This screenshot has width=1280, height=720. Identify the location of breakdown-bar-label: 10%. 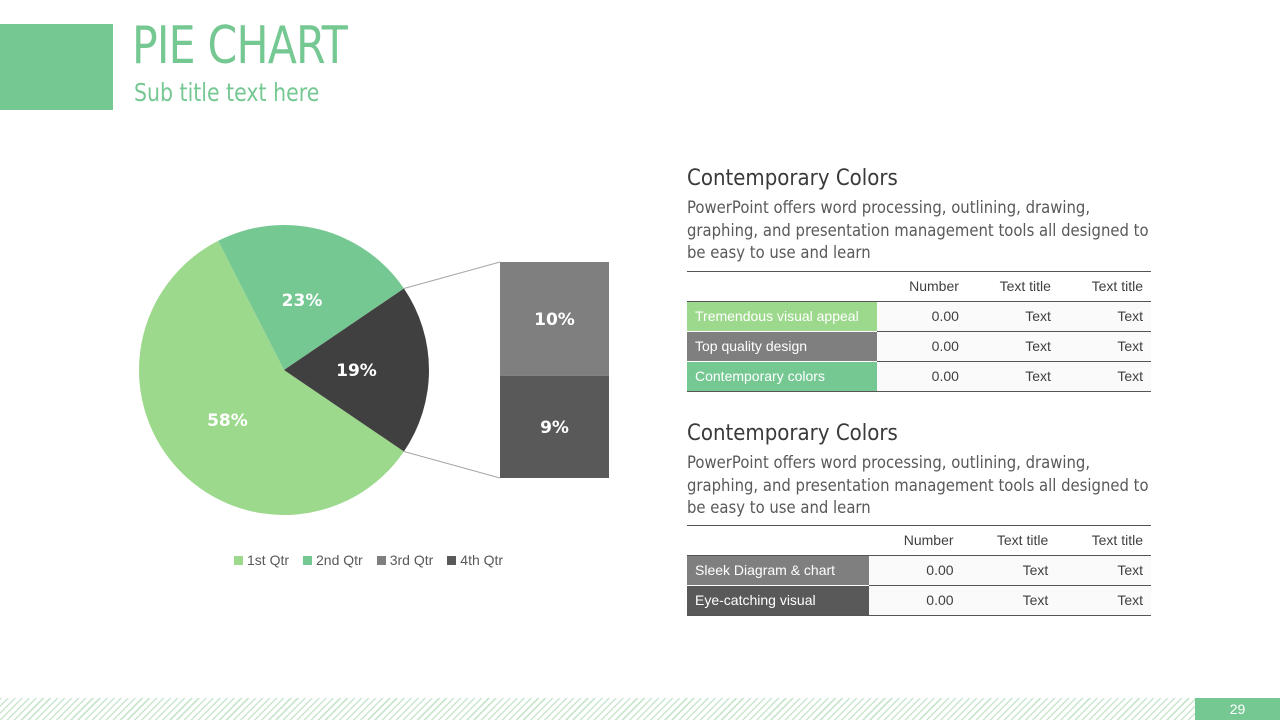
(554, 320).